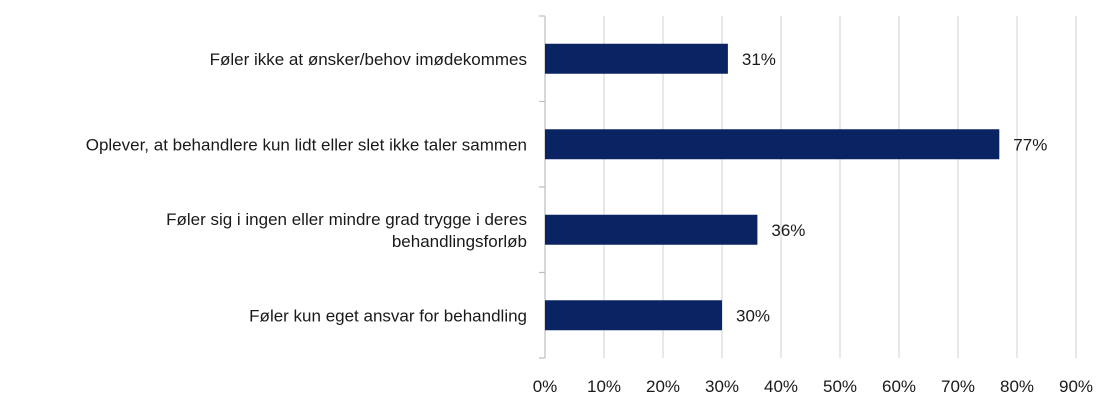 The height and width of the screenshot is (407, 1111). I want to click on x-tick-label: 90%, so click(1076, 386).